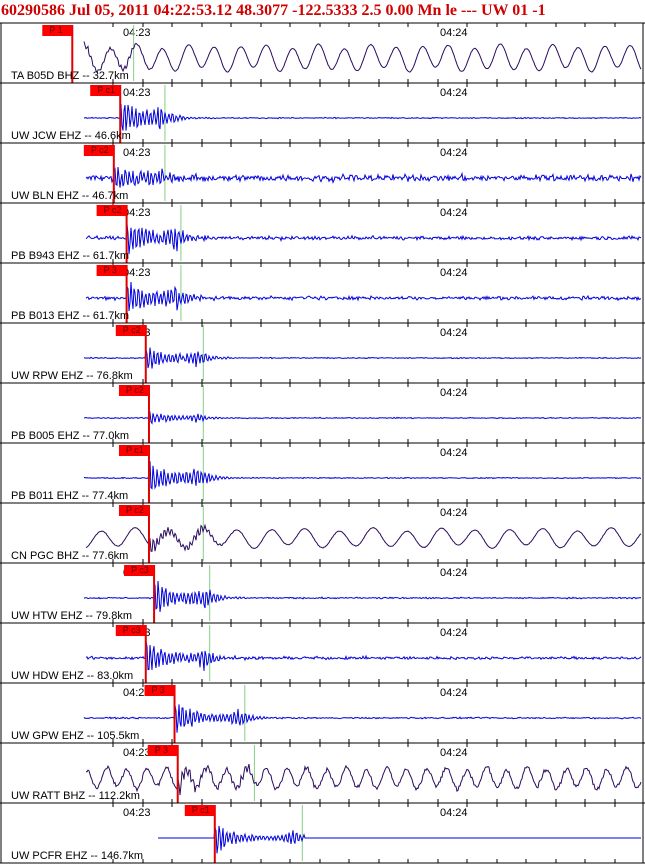  I want to click on trace-panel: 04:23 04:24 P 1 TA B05D BHZ -- 32.7km, so click(322, 52).